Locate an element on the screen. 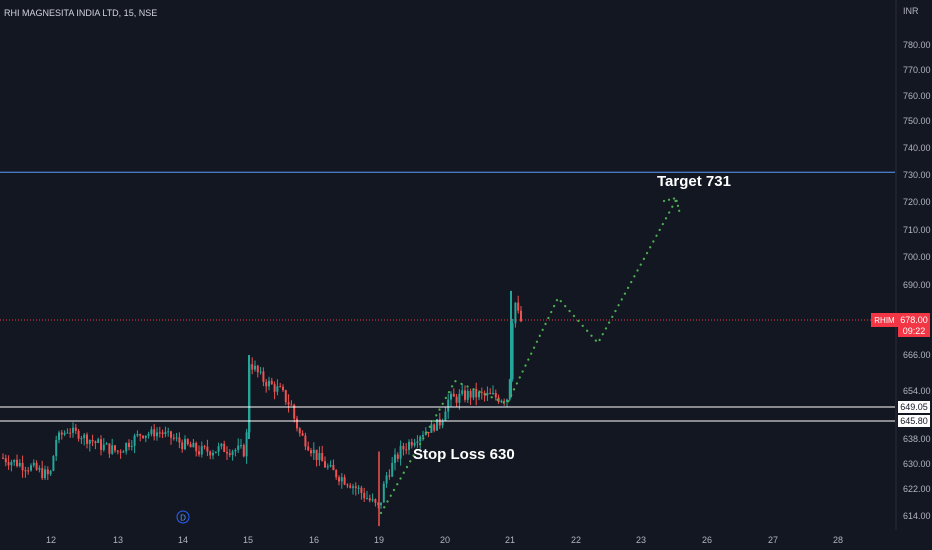  x-tick-label: 13 is located at coordinates (118, 540).